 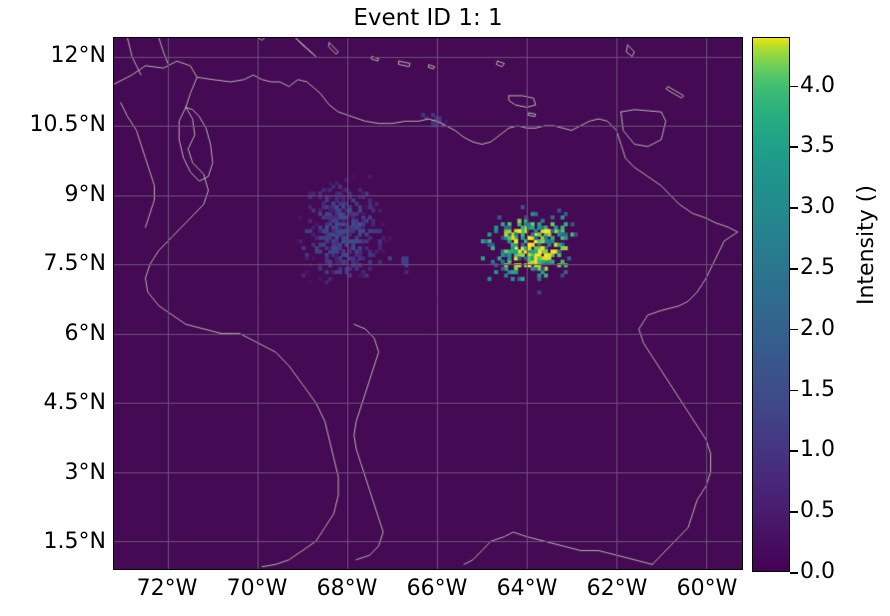 What do you see at coordinates (167, 588) in the screenshot?
I see `x-tick-label: 72°W` at bounding box center [167, 588].